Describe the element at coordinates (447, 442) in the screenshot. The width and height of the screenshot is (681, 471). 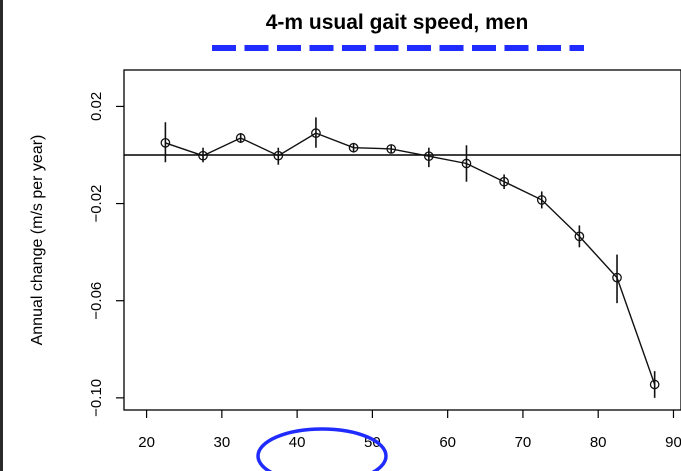
I see `x-tick-label: 60` at that location.